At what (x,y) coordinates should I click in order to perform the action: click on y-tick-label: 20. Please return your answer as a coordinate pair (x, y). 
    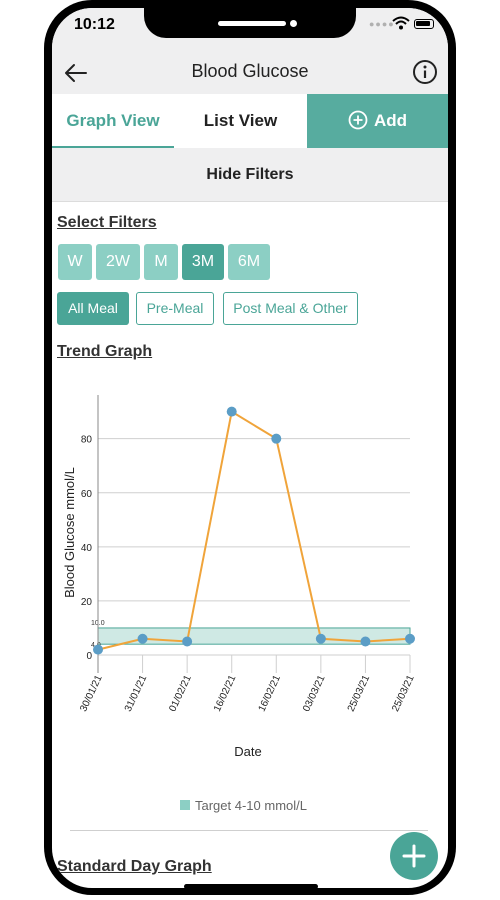
    Looking at the image, I should click on (87, 602).